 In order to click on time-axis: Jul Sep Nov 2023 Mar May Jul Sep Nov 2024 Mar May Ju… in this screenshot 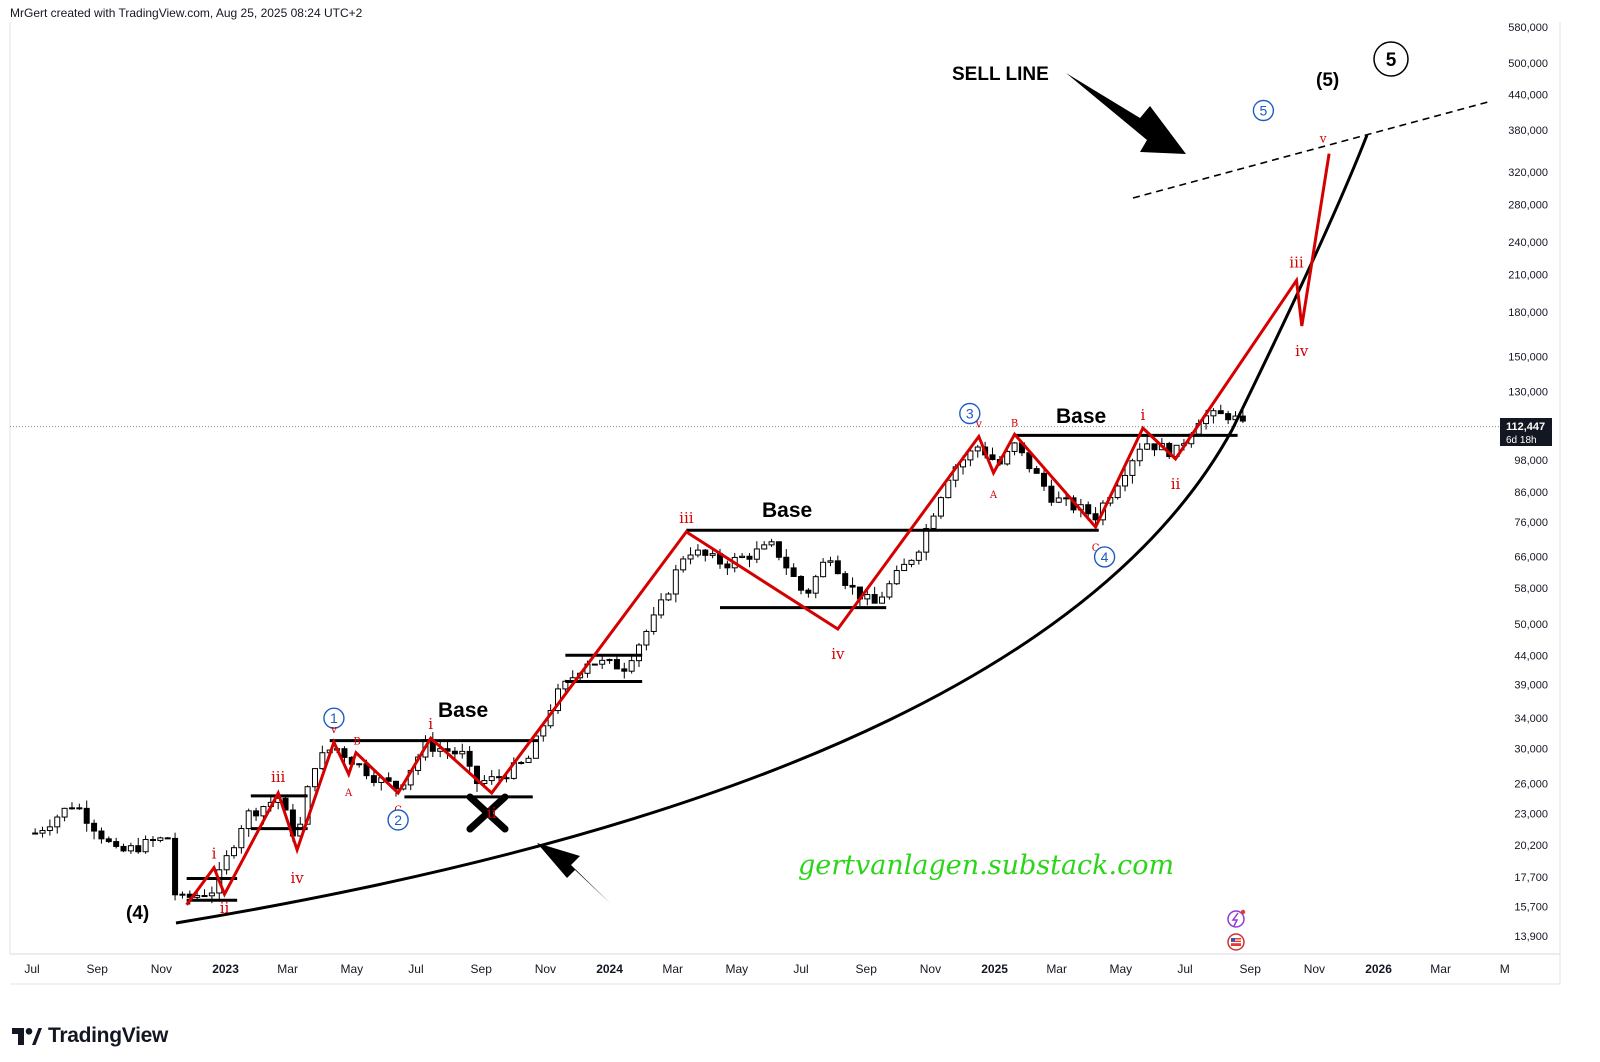, I will do `click(766, 969)`.